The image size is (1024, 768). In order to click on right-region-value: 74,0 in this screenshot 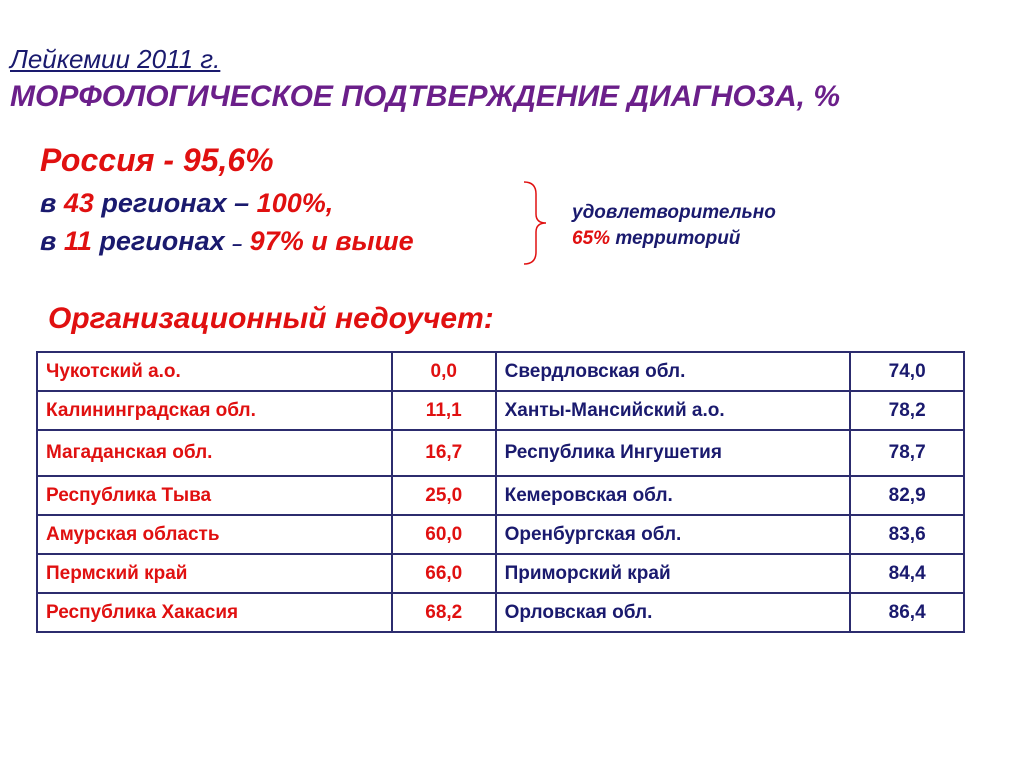, I will do `click(907, 371)`.